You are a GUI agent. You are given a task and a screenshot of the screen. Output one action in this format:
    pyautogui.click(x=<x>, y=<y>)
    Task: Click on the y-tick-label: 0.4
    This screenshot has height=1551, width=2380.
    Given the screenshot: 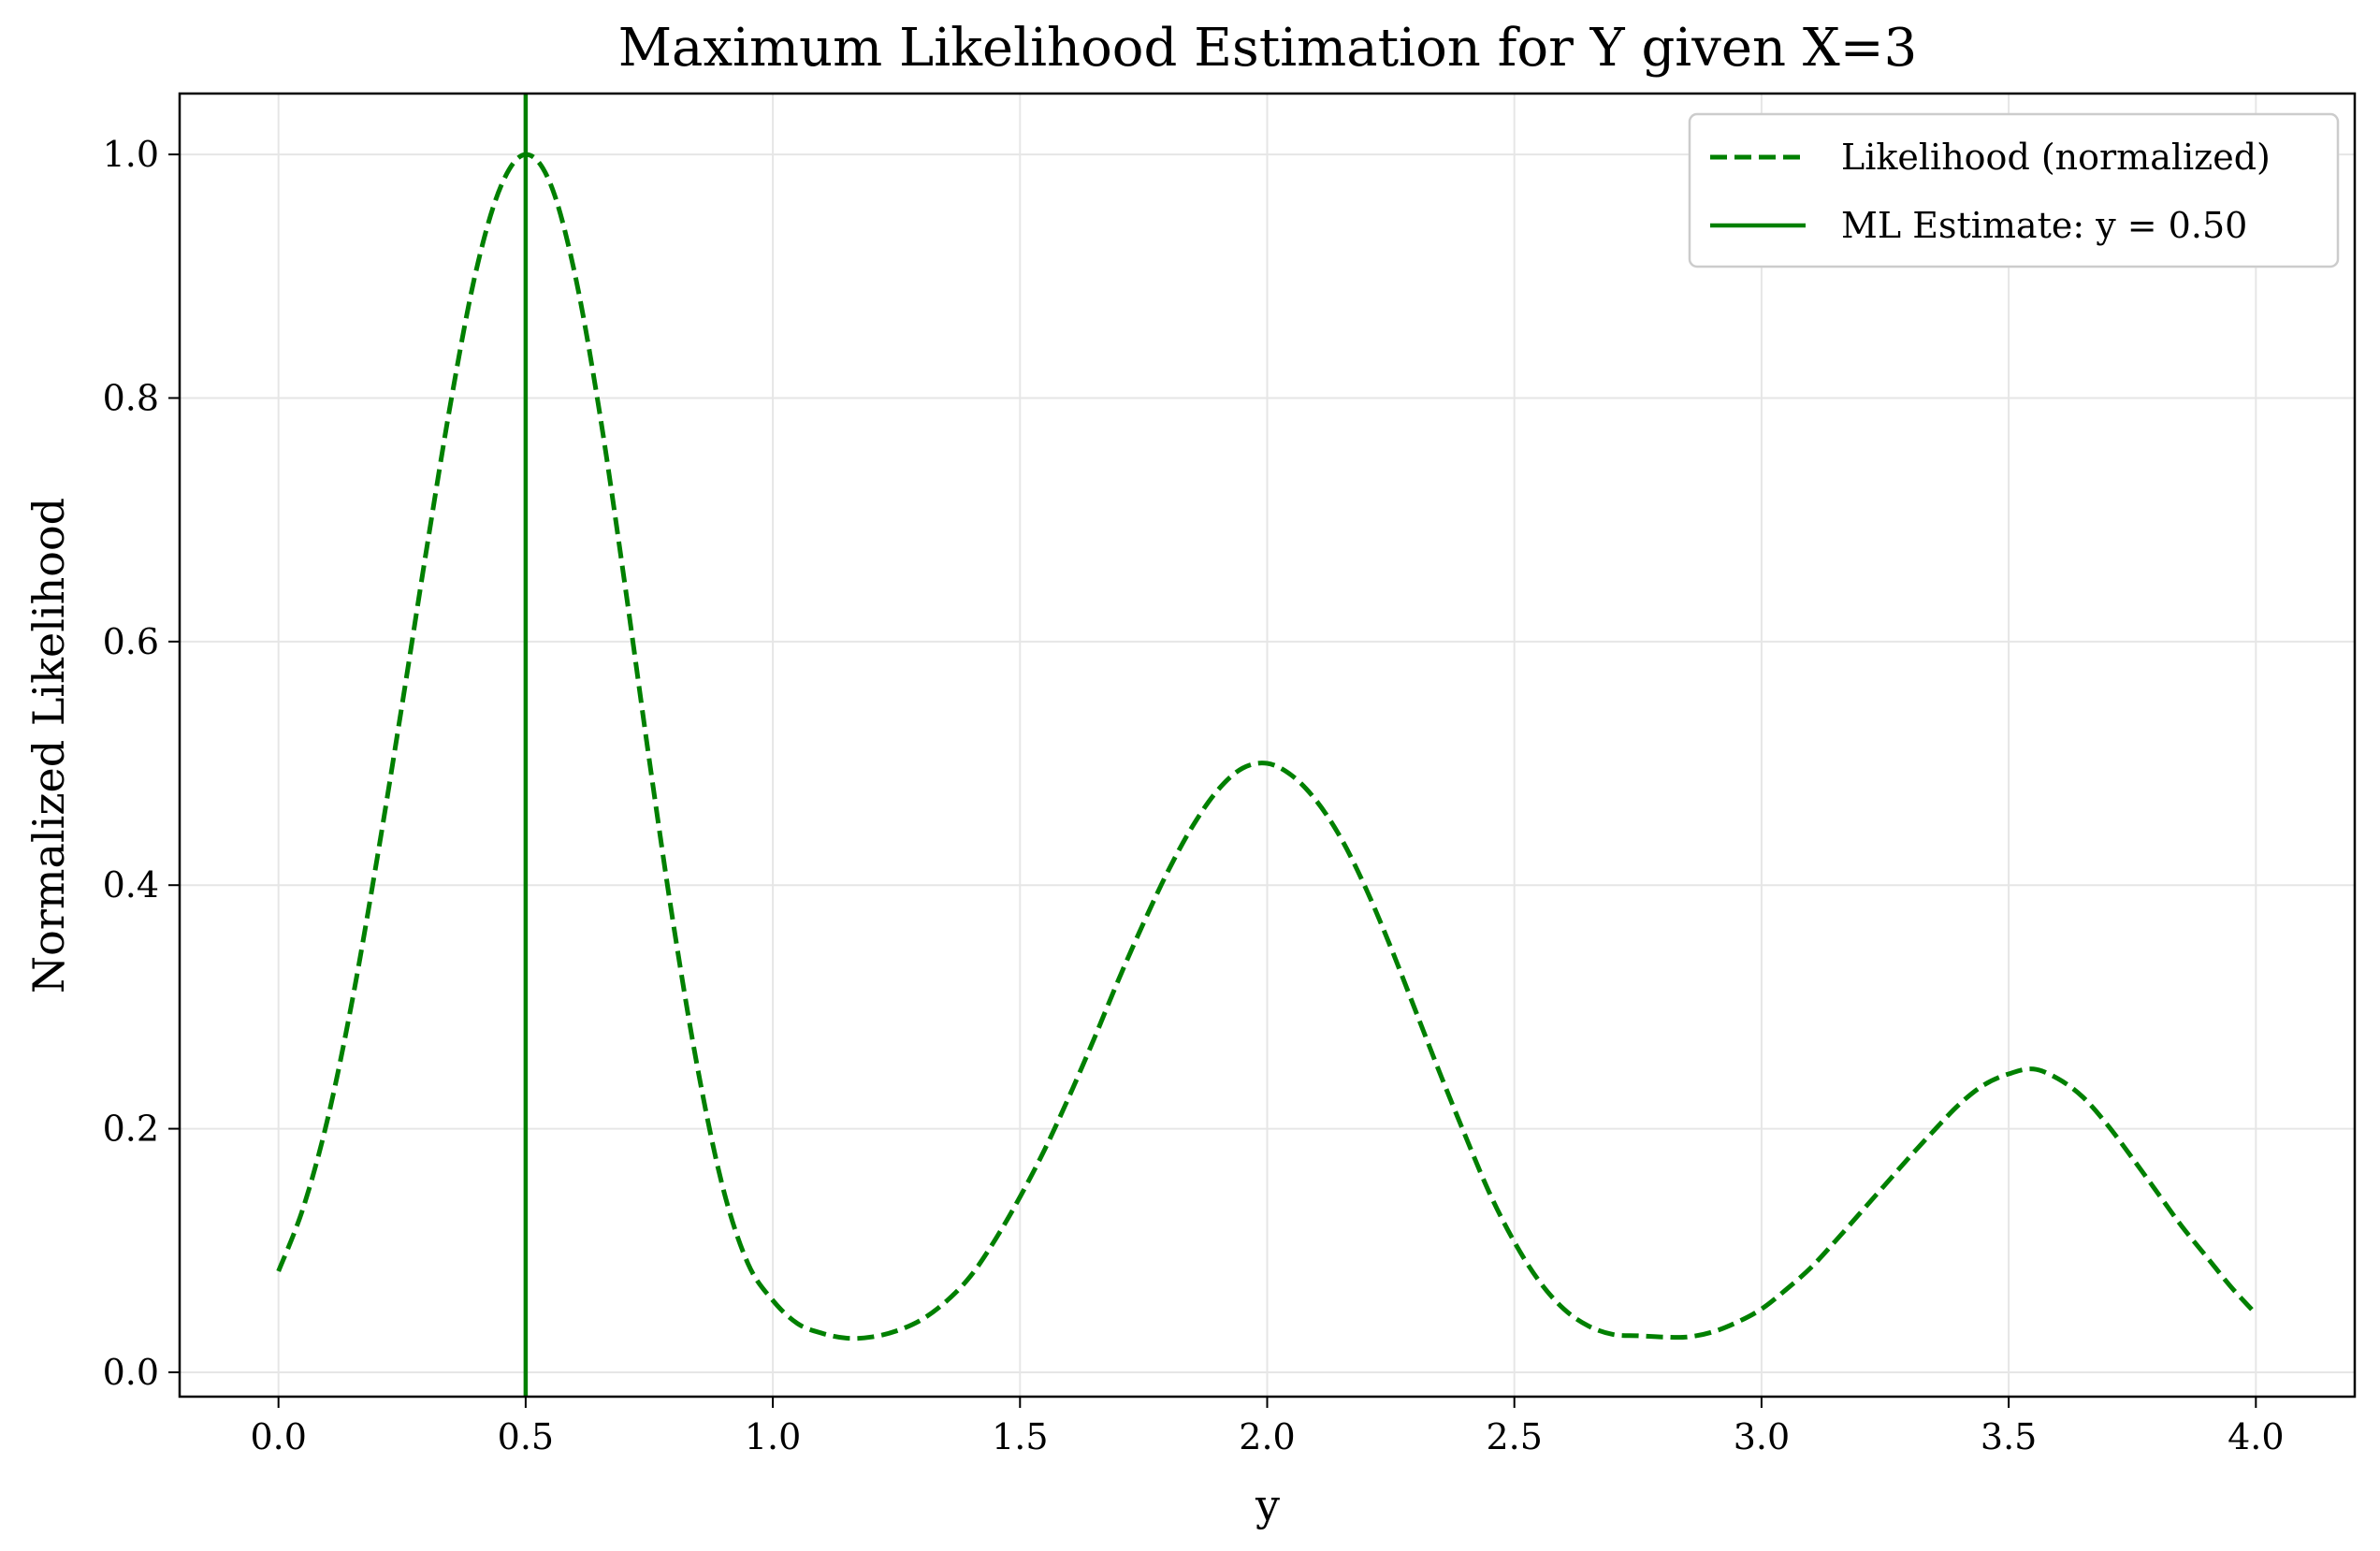 What is the action you would take?
    pyautogui.click(x=131, y=885)
    